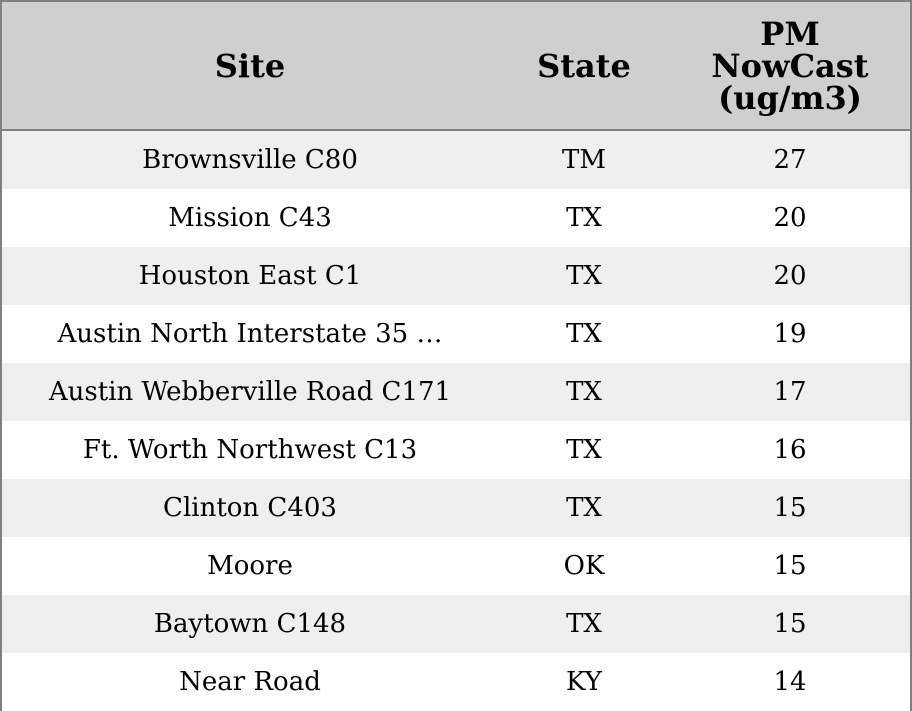 Image resolution: width=912 pixels, height=711 pixels. What do you see at coordinates (456, 624) in the screenshot?
I see `table-row: Baytown C148 TX 15` at bounding box center [456, 624].